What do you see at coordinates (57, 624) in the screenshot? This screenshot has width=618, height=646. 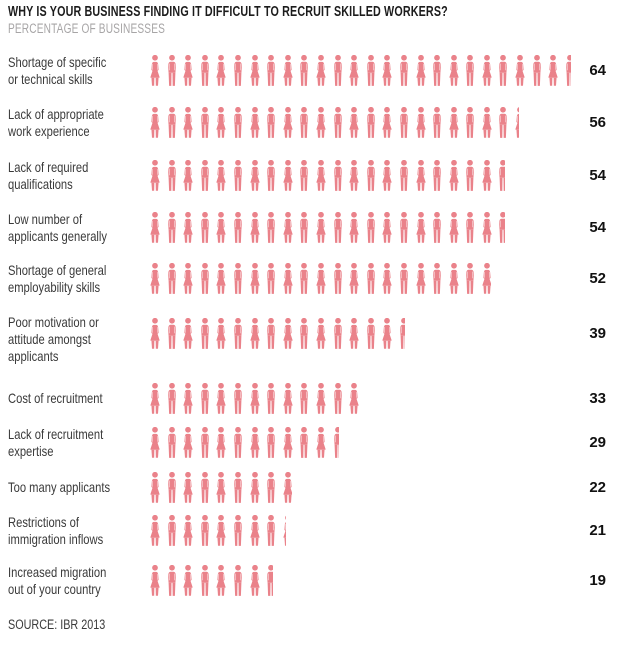 I see `chart-source: SOURCE: IBR 2013` at bounding box center [57, 624].